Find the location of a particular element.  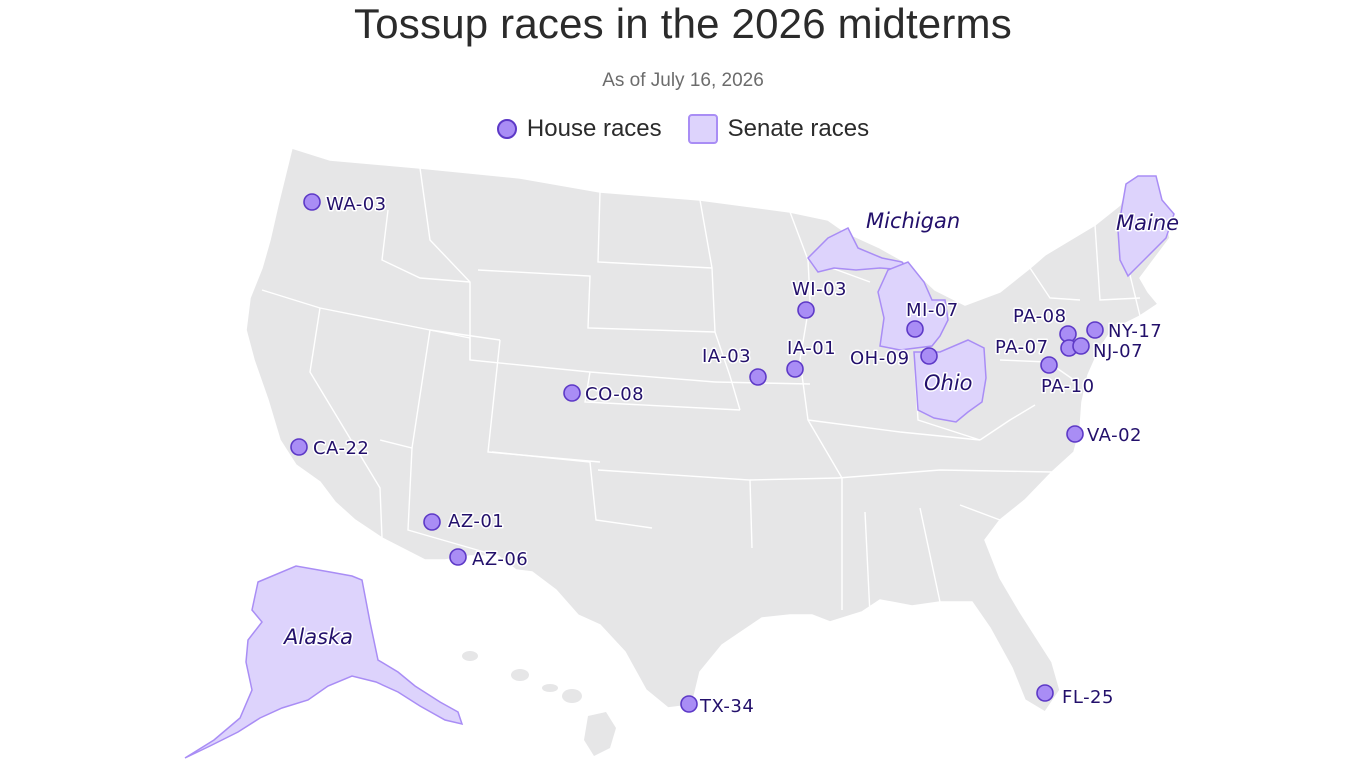

legend: House races Senate races is located at coordinates (683, 129).